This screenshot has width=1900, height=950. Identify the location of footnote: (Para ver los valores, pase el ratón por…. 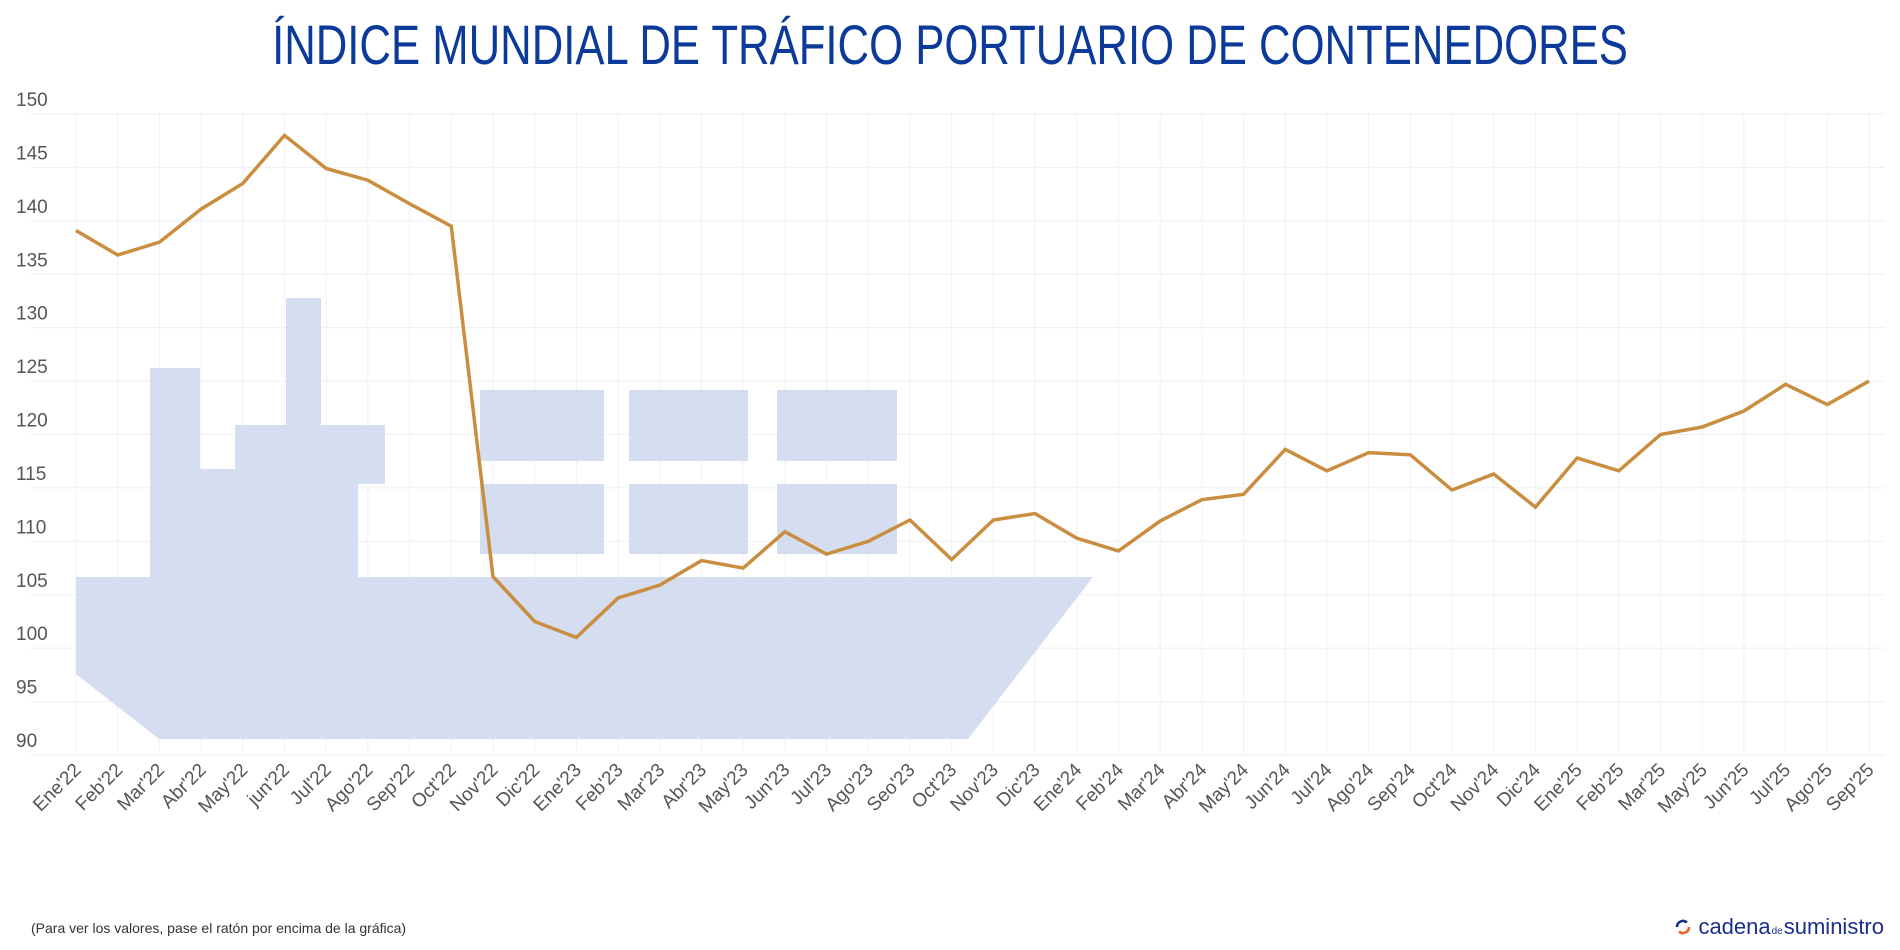
(219, 928).